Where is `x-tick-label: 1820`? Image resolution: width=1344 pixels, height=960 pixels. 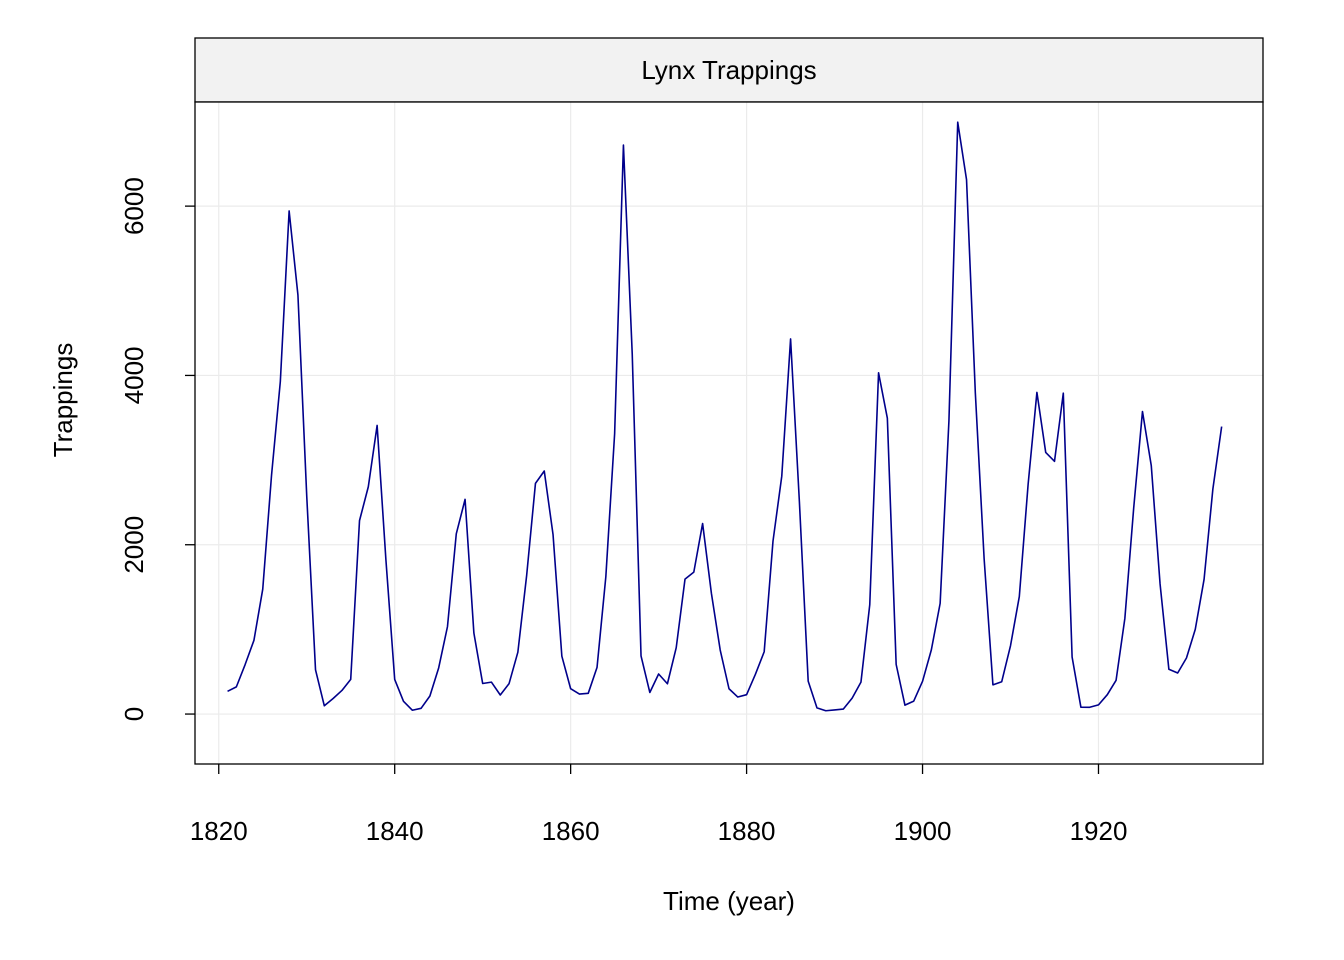 x-tick-label: 1820 is located at coordinates (219, 831).